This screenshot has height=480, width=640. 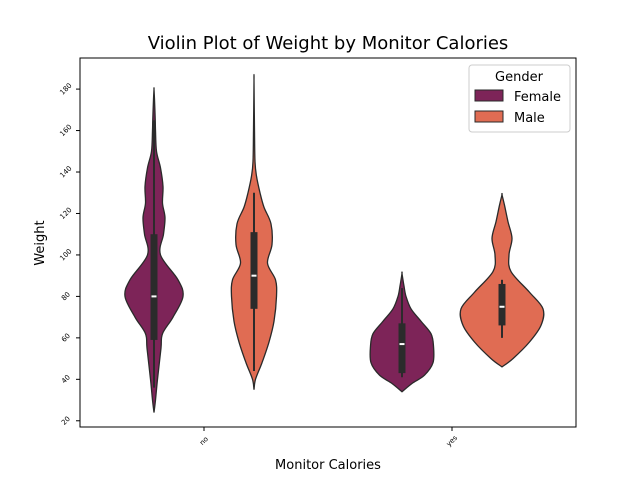 I want to click on violin-male-yes, so click(x=502, y=280).